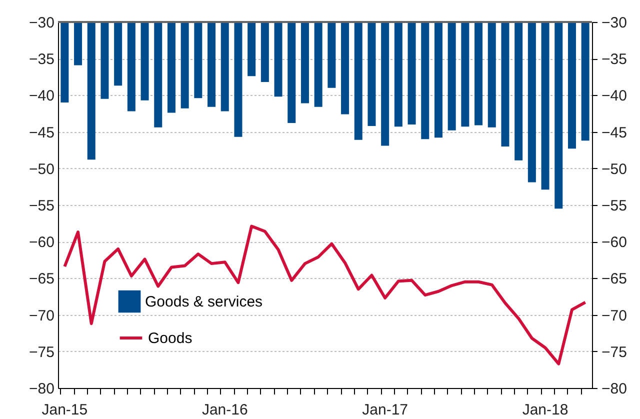 The image size is (640, 419). What do you see at coordinates (614, 315) in the screenshot?
I see `y2-tick-label: −70` at bounding box center [614, 315].